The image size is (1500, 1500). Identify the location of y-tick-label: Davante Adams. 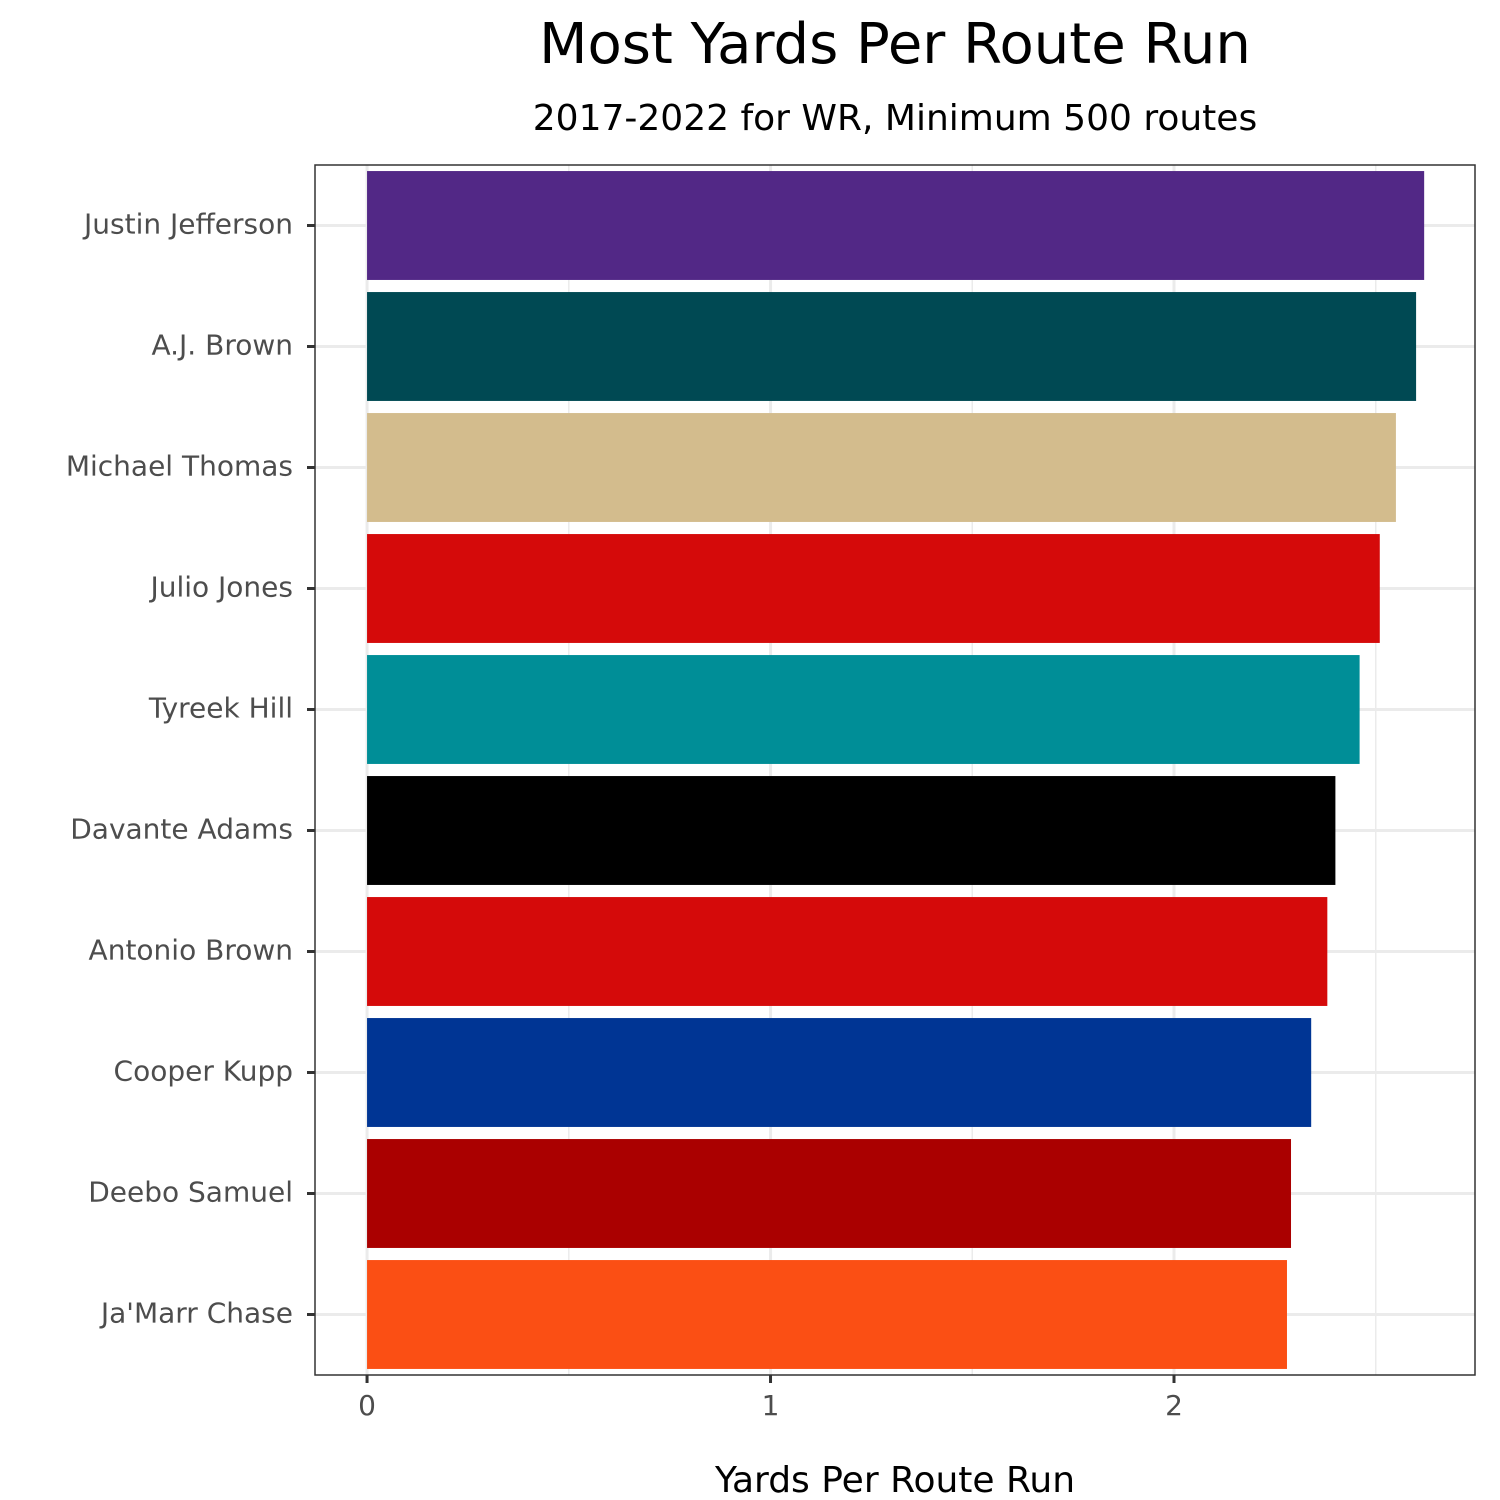
(181, 829).